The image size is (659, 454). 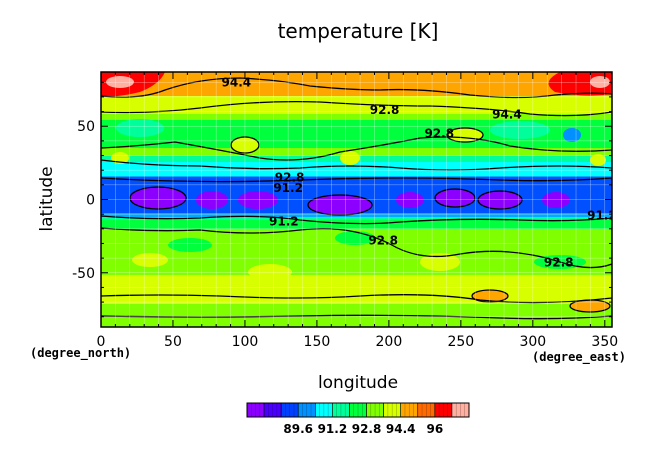 What do you see at coordinates (333, 429) in the screenshot?
I see `colorbar-label-91.2: 91.2` at bounding box center [333, 429].